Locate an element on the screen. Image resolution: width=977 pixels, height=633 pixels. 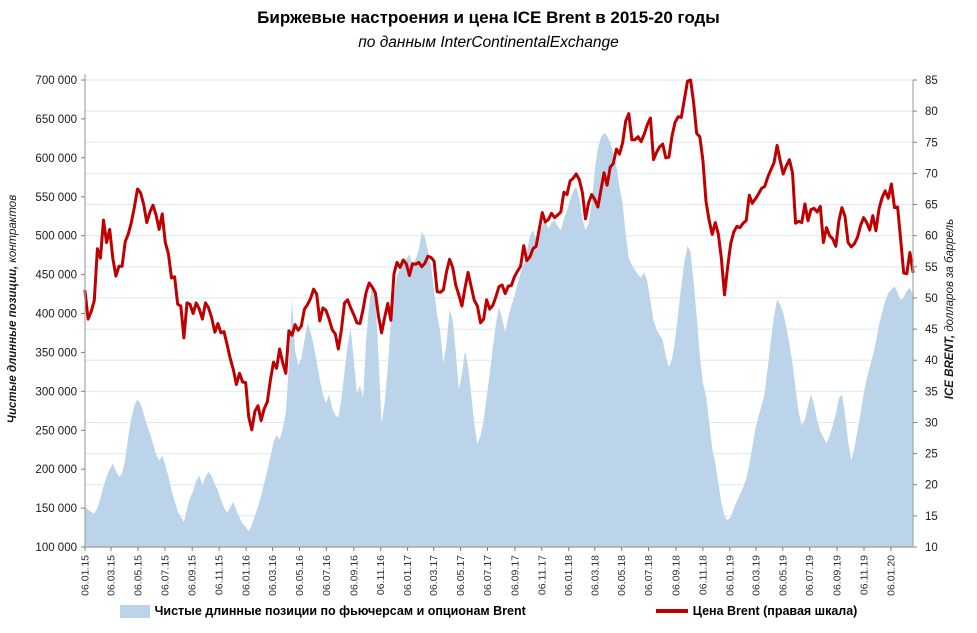
x-axis-tick-label: 06.03.17 is located at coordinates (434, 575).